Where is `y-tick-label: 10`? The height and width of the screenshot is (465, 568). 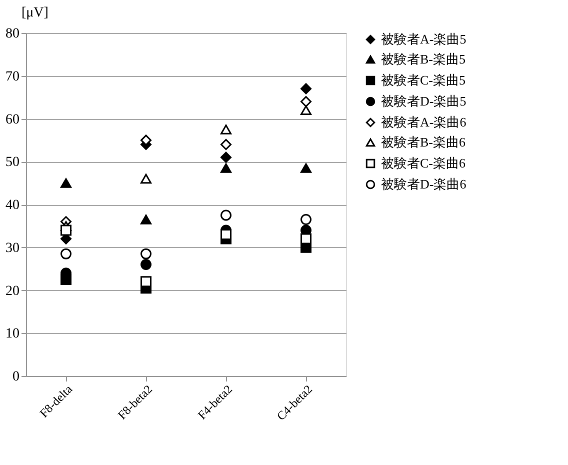
y-tick-label: 10 is located at coordinates (13, 334).